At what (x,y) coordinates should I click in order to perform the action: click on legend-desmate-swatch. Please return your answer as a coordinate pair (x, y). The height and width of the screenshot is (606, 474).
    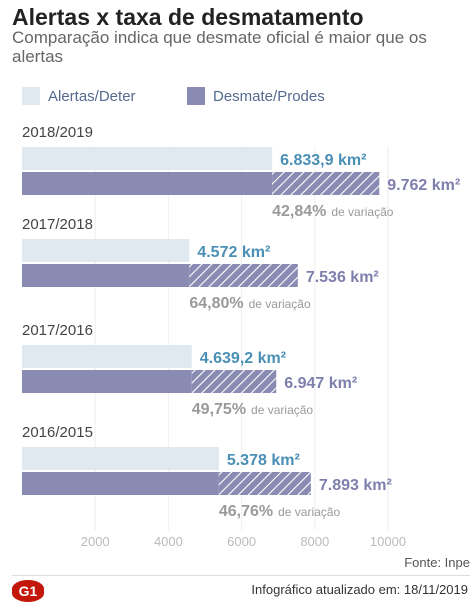
    Looking at the image, I should click on (196, 96).